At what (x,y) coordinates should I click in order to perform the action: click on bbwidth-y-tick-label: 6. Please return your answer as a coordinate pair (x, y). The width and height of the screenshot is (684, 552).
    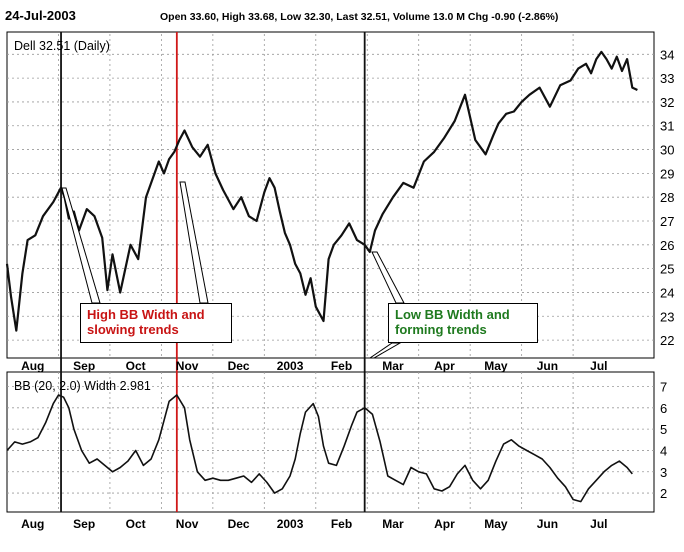
    Looking at the image, I should click on (663, 408).